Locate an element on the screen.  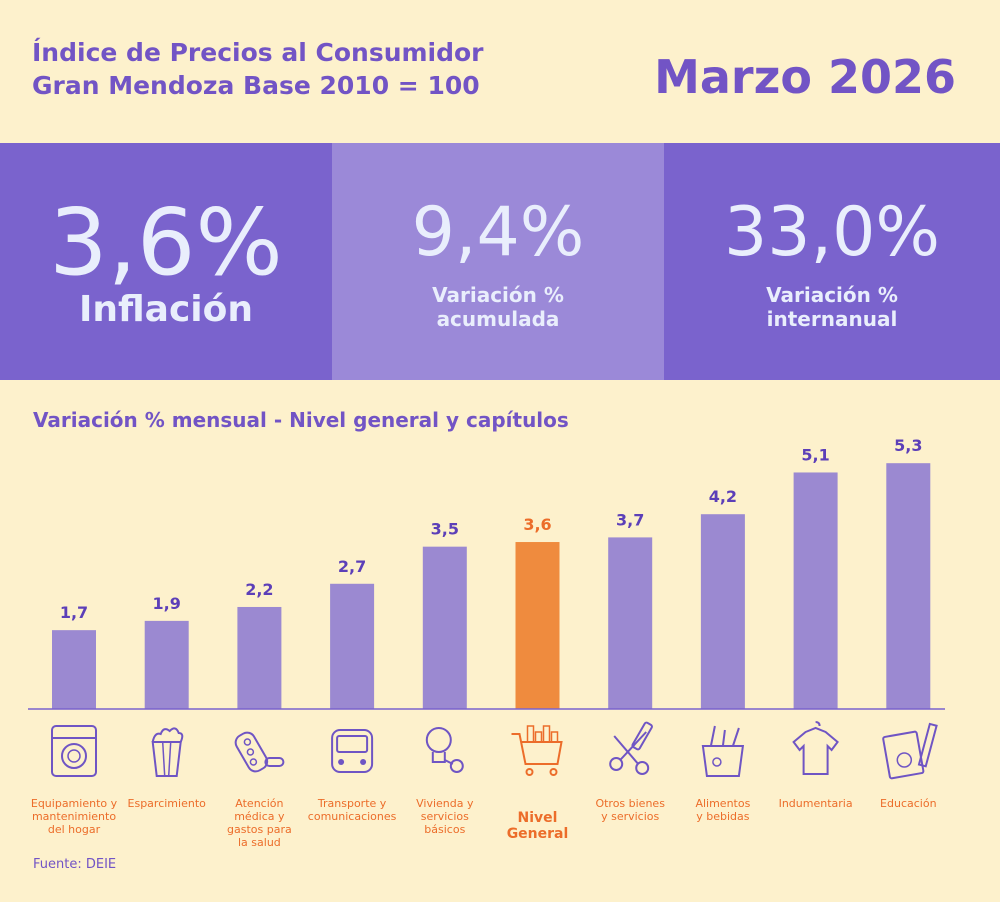
category-label-9-line-0: Educación is located at coordinates (908, 803).